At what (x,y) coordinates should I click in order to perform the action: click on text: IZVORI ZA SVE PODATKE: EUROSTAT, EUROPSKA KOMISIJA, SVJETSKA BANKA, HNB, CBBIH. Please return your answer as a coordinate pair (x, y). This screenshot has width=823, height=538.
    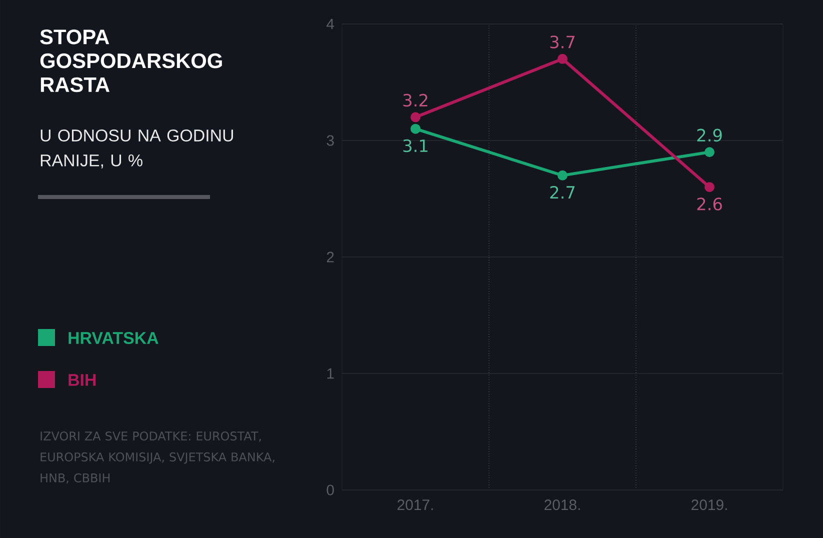
    Looking at the image, I should click on (157, 458).